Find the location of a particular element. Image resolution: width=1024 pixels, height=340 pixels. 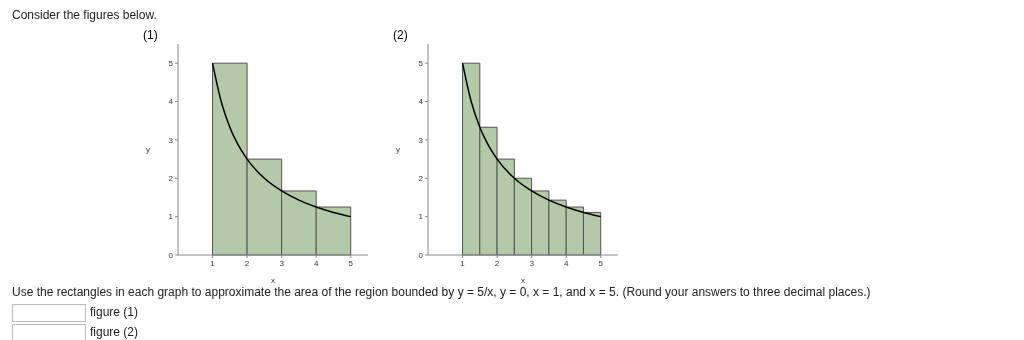

text: figure (2) is located at coordinates (114, 332).